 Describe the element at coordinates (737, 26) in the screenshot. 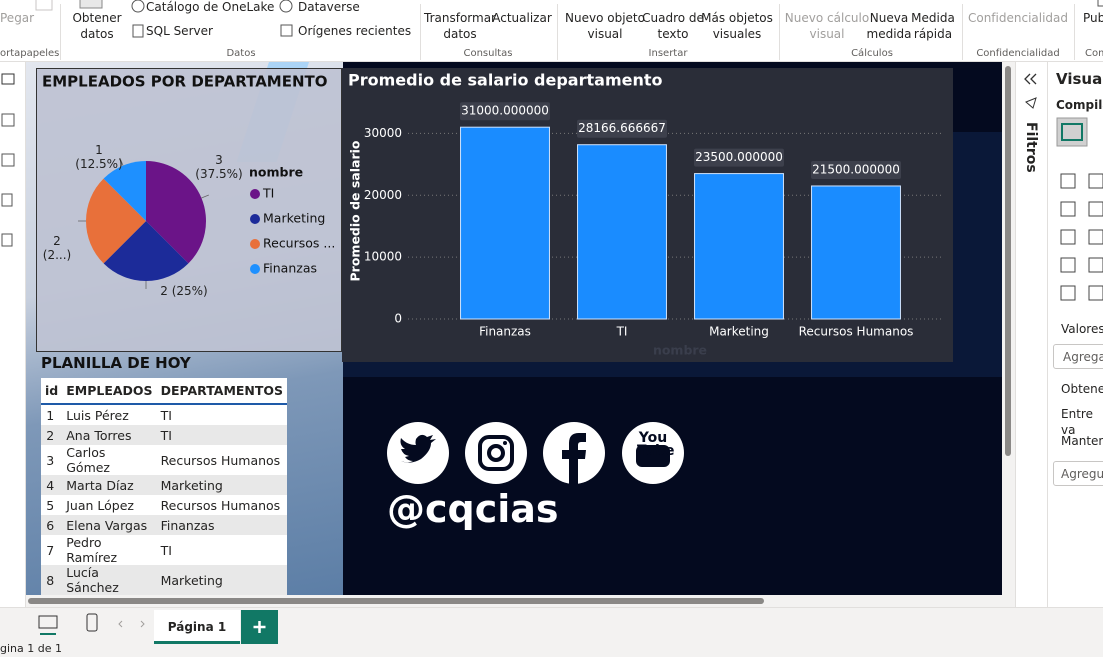

I see `more-visuals-button: Más objetos visuales` at that location.